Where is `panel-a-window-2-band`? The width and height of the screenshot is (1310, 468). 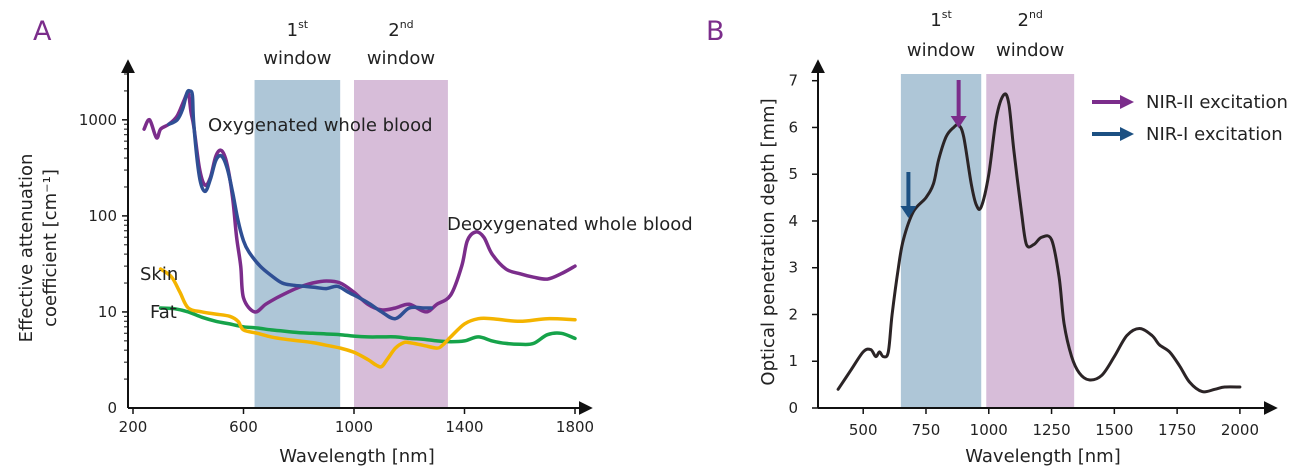 panel-a-window-2-band is located at coordinates (401, 244).